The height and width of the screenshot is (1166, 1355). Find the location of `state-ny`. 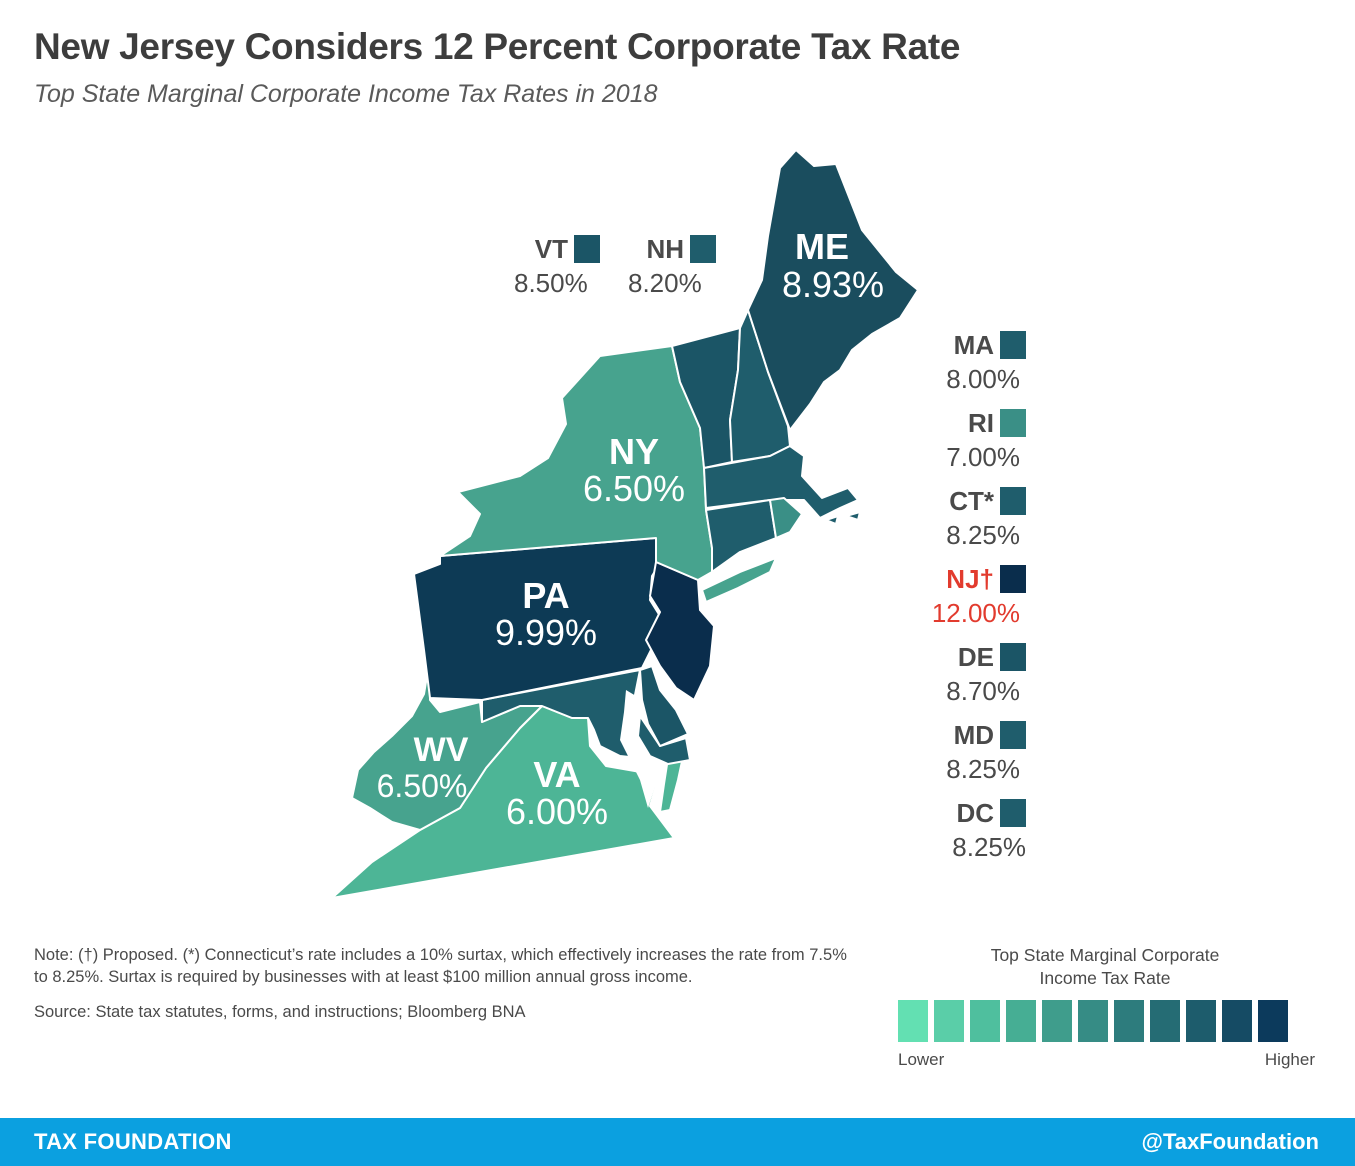

state-ny is located at coordinates (576, 463).